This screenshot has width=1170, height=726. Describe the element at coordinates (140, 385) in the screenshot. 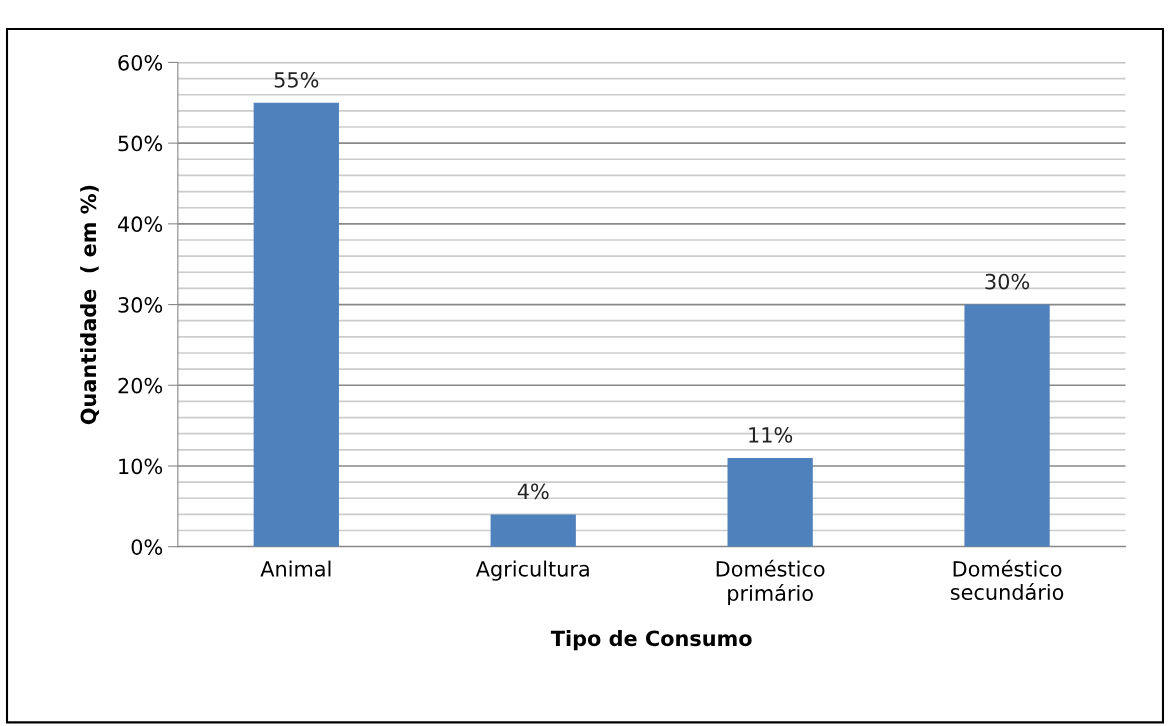

I see `y-tick-label: 20%` at that location.